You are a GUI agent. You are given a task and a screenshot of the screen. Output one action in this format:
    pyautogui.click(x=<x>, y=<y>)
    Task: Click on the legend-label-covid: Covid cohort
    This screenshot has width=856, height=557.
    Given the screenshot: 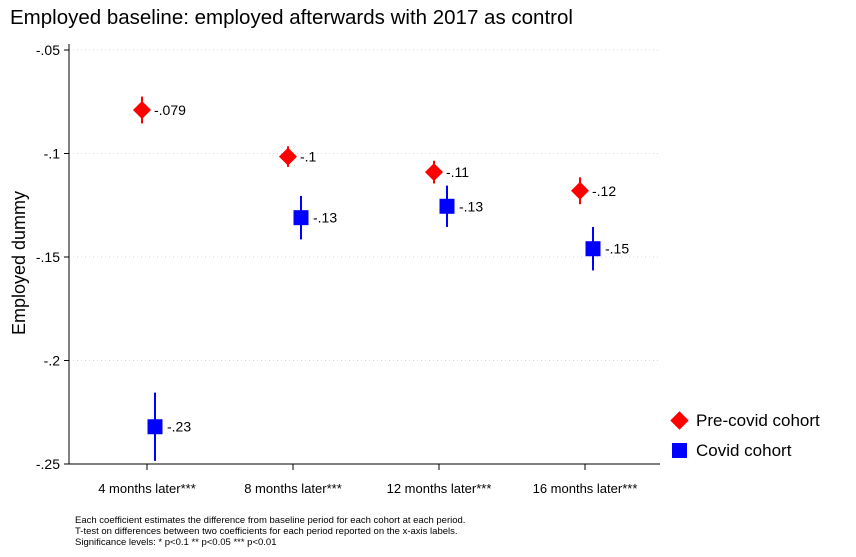 What is the action you would take?
    pyautogui.click(x=744, y=450)
    